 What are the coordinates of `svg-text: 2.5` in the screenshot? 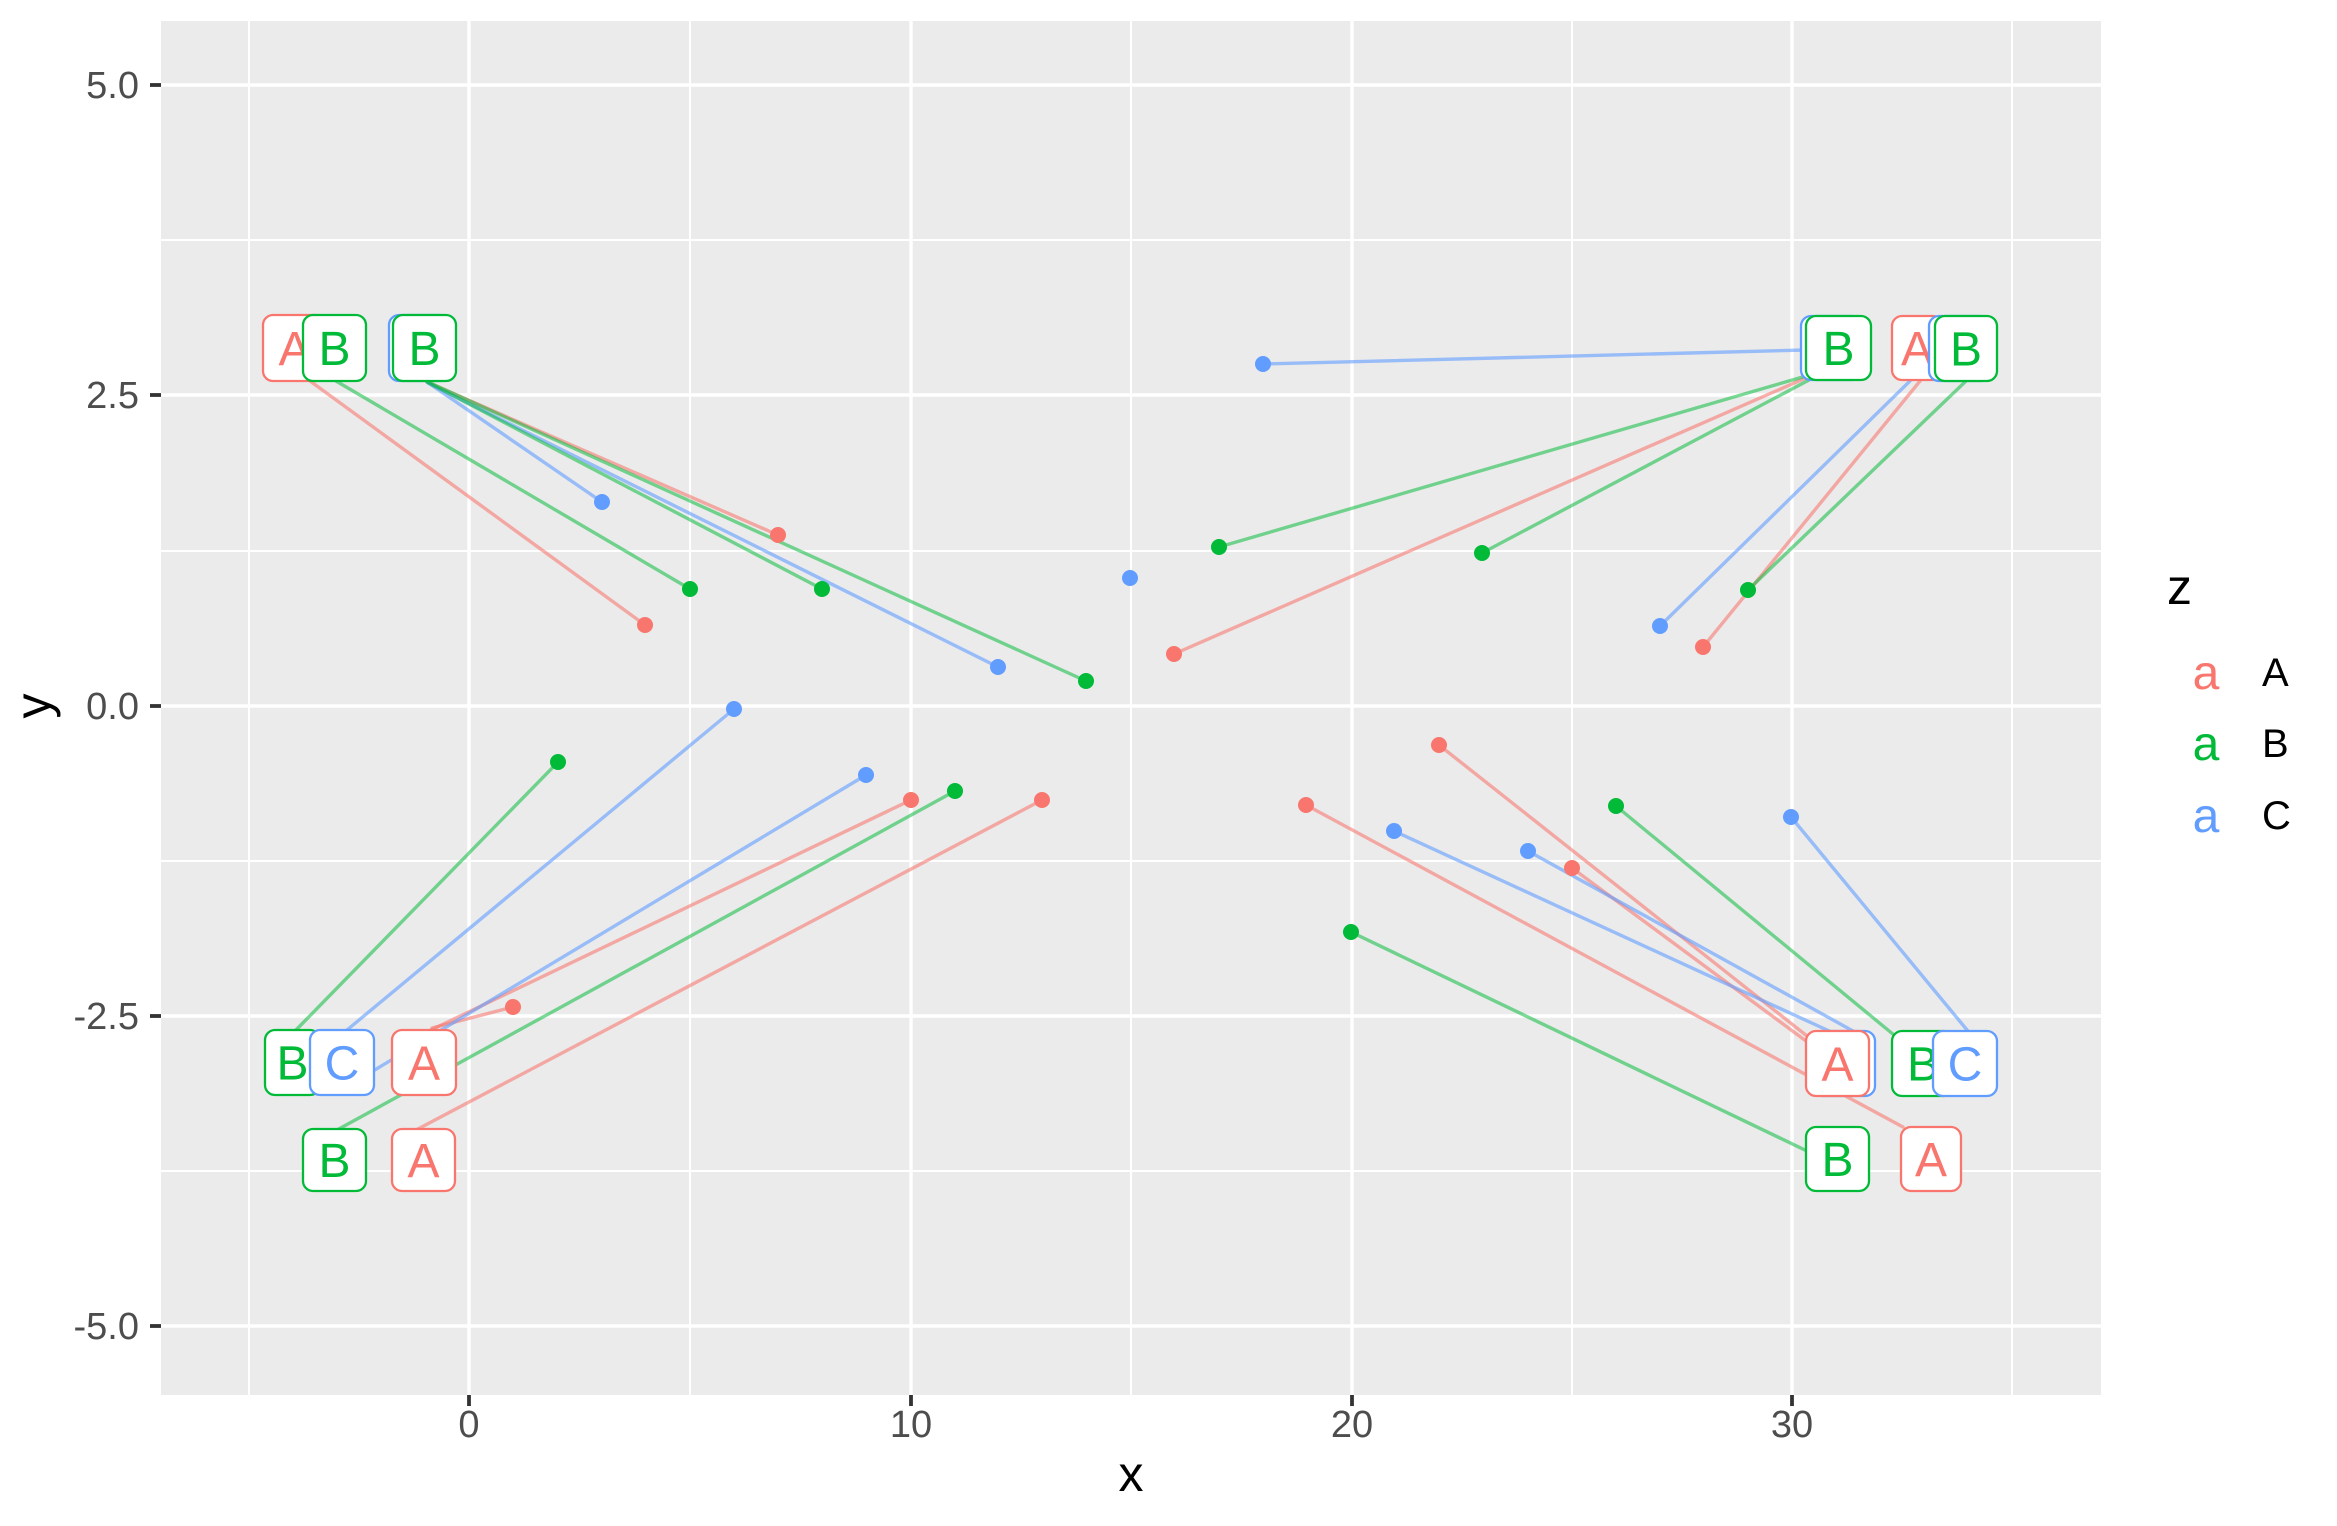 It's located at (112, 396).